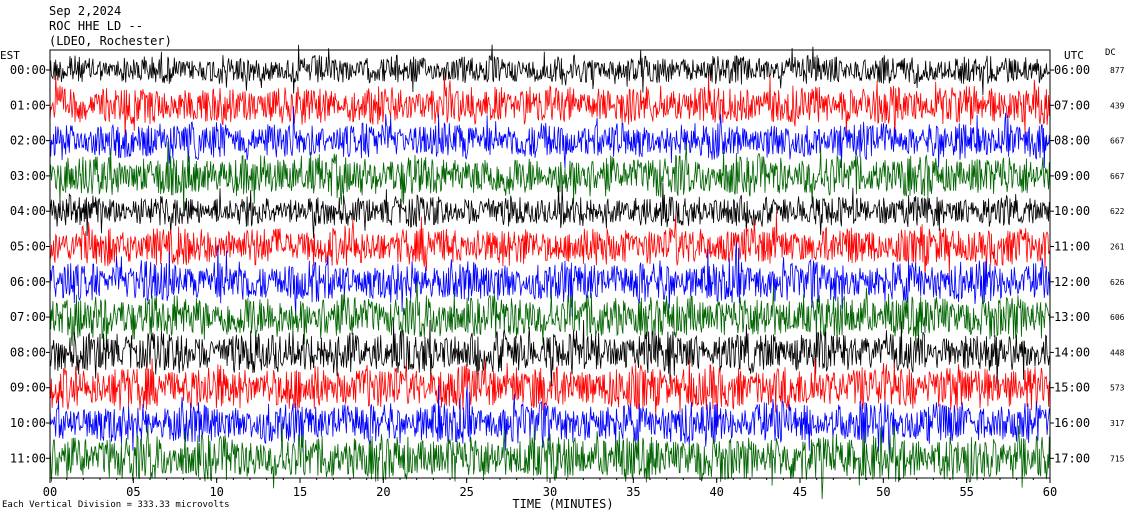  I want to click on x-tick-label: 50, so click(883, 492).